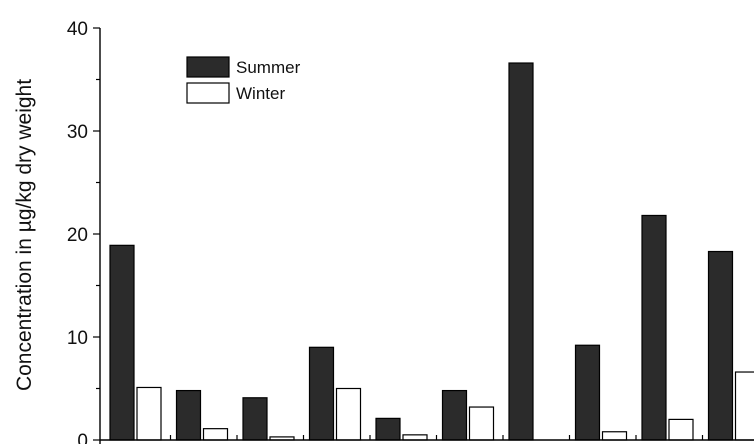 This screenshot has width=754, height=444. Describe the element at coordinates (77, 132) in the screenshot. I see `y-tick-label: 30` at that location.